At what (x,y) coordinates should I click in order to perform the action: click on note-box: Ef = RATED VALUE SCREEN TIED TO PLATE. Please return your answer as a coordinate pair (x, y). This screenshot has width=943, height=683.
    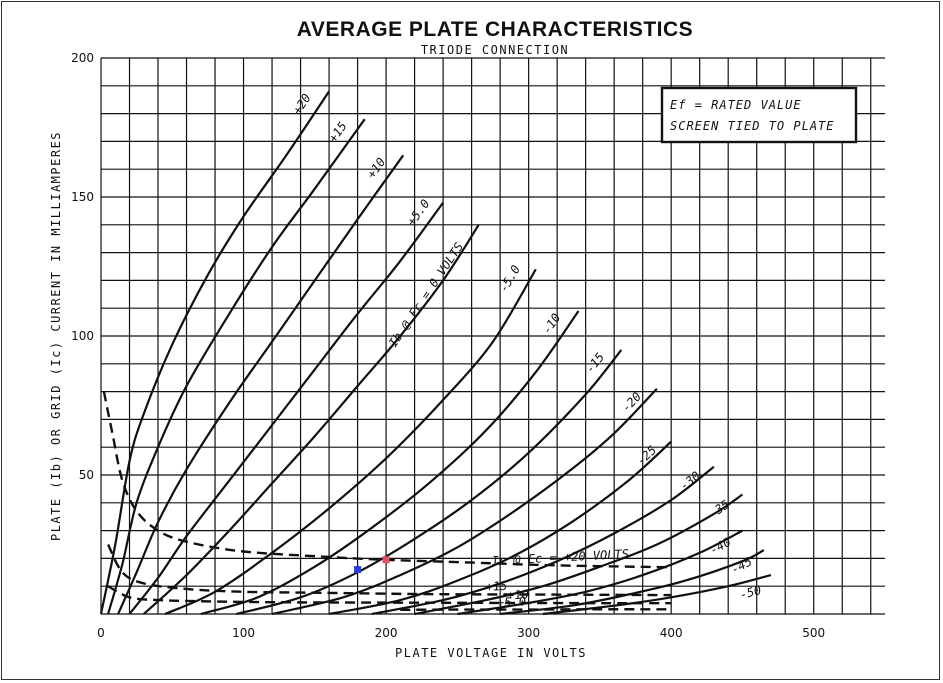
    Looking at the image, I should click on (759, 115).